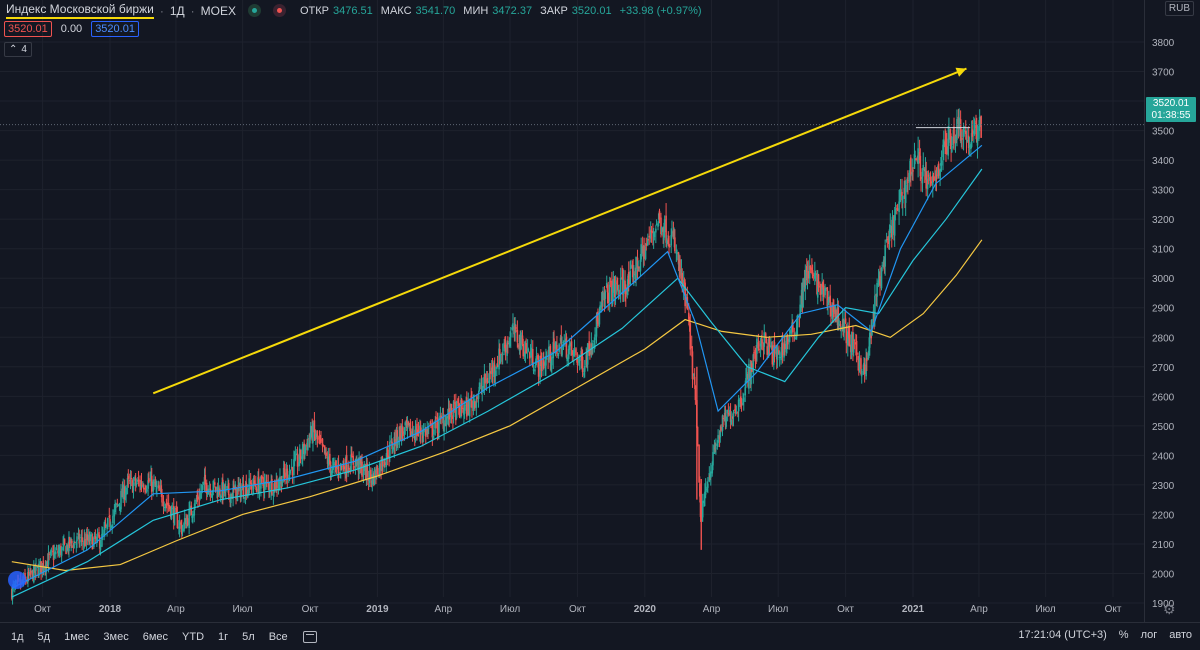  Describe the element at coordinates (1169, 609) in the screenshot. I see `gear-icon: ⚙` at that location.